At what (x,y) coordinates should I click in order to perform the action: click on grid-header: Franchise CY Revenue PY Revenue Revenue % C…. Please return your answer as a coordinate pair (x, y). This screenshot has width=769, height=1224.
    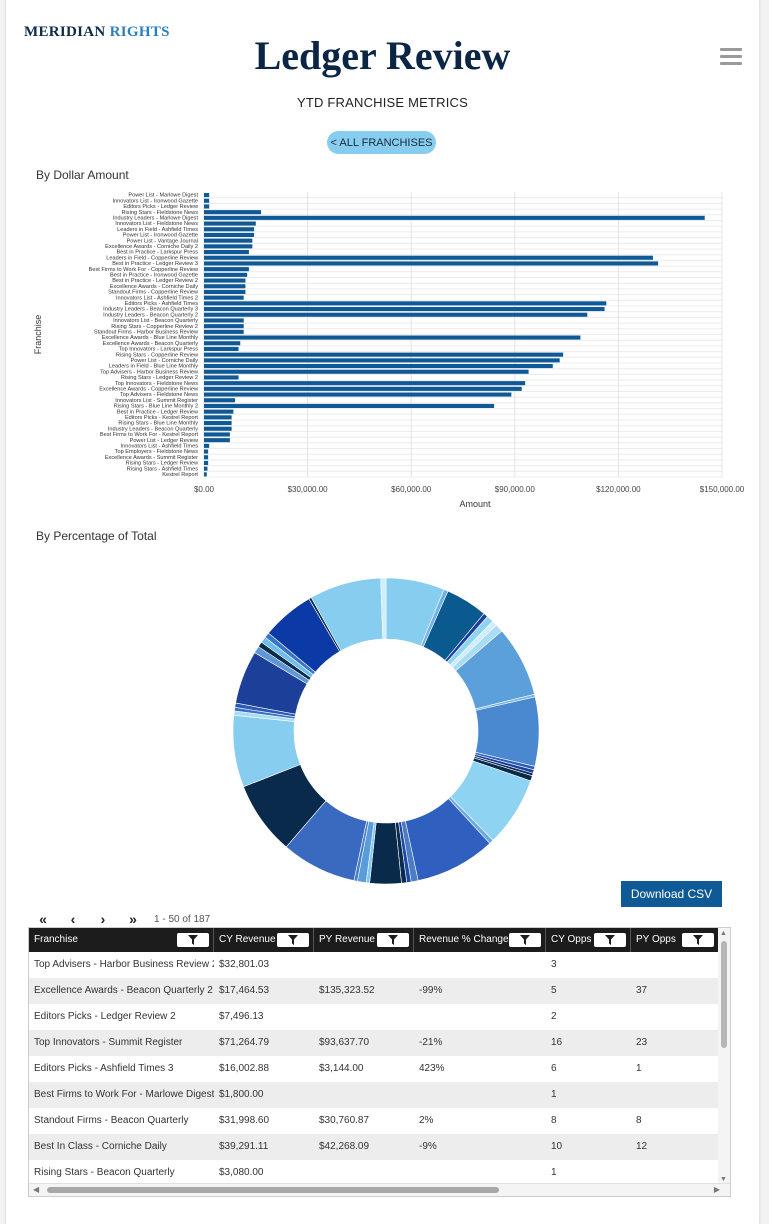
    Looking at the image, I should click on (374, 940).